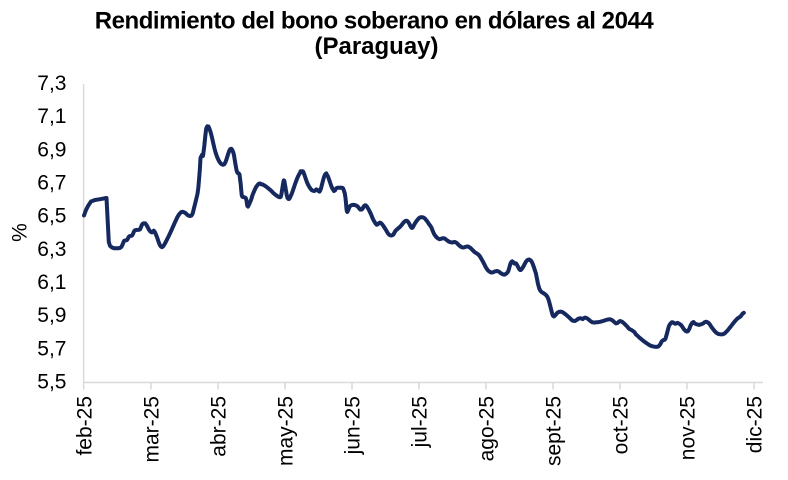  I want to click on svg-text: 7,1, so click(51, 116).